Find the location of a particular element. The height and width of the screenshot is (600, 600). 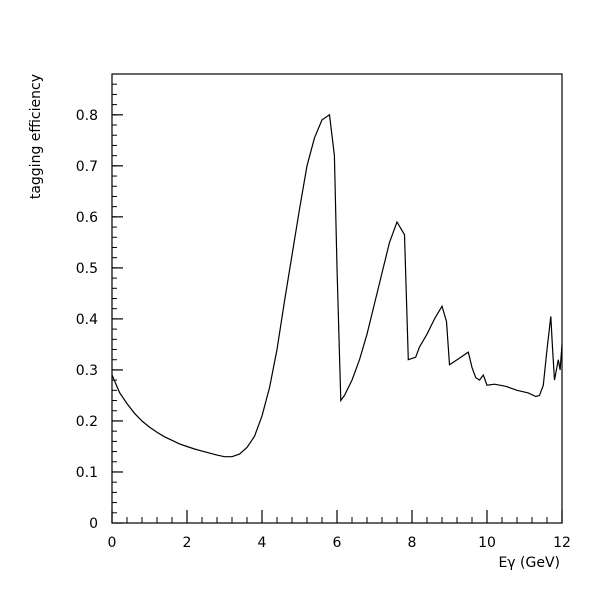

y-tick-label: 0.2 is located at coordinates (87, 422).